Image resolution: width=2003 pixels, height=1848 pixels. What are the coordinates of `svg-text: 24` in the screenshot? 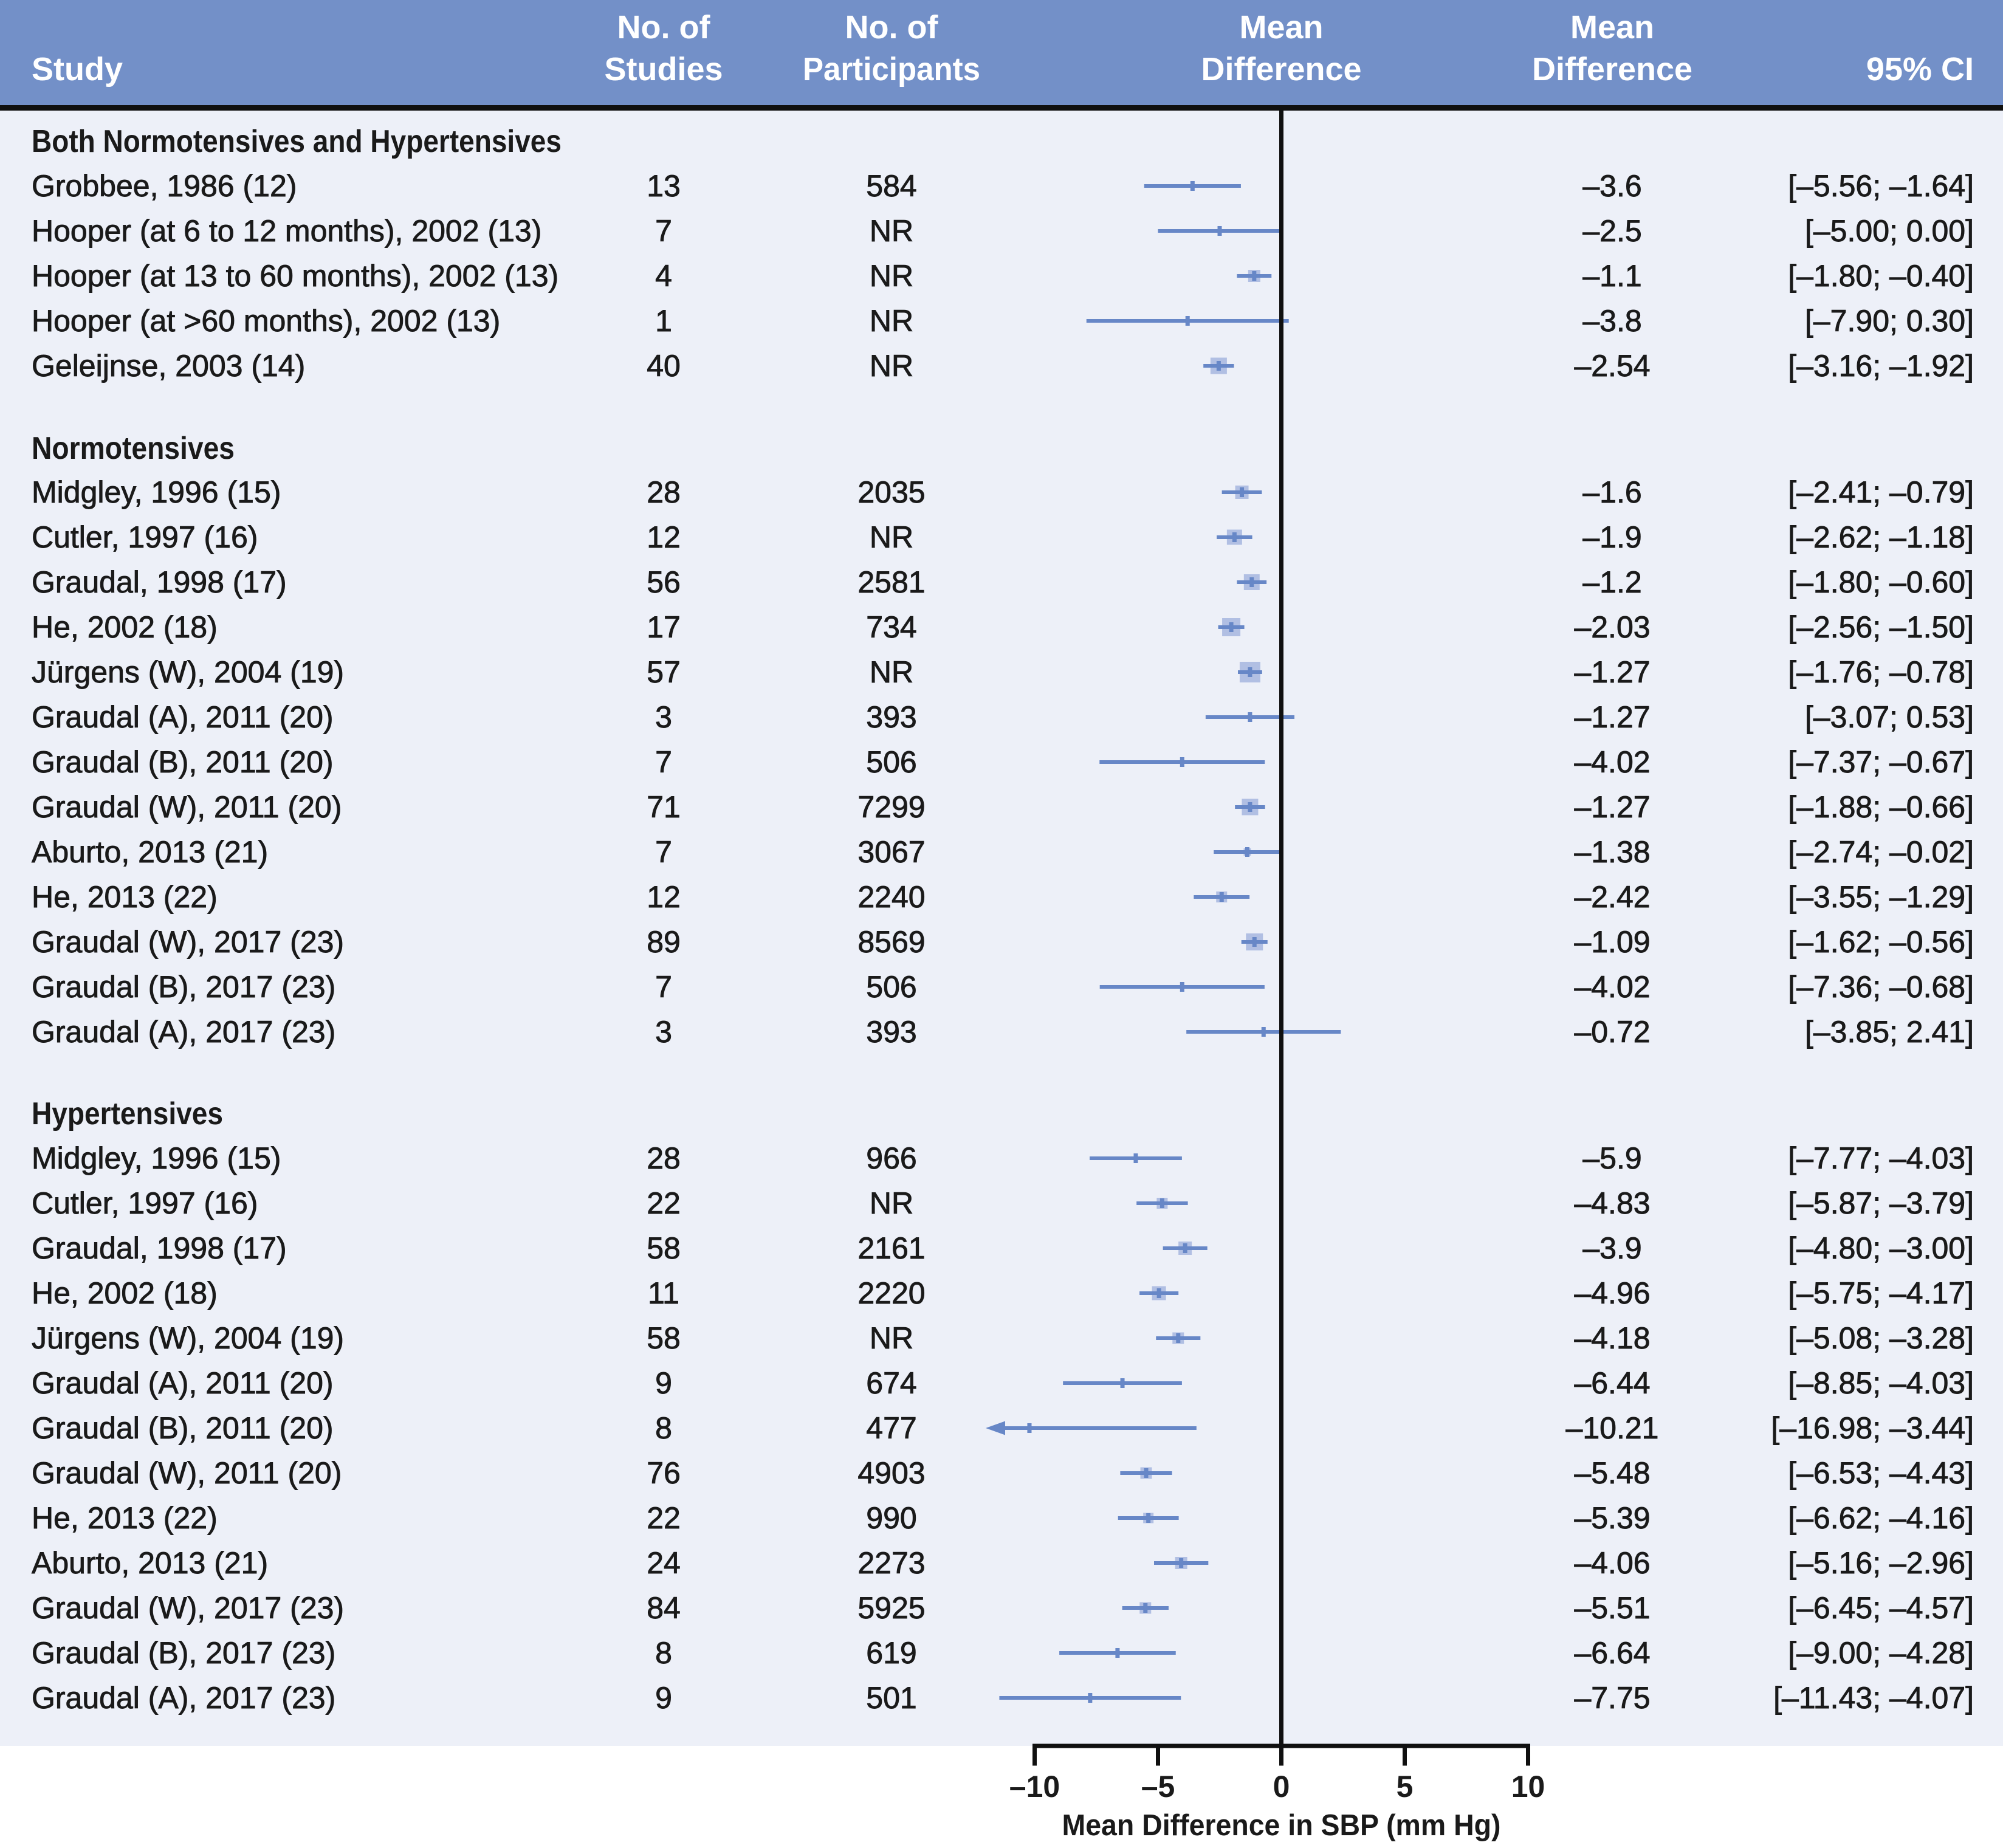 It's located at (664, 1563).